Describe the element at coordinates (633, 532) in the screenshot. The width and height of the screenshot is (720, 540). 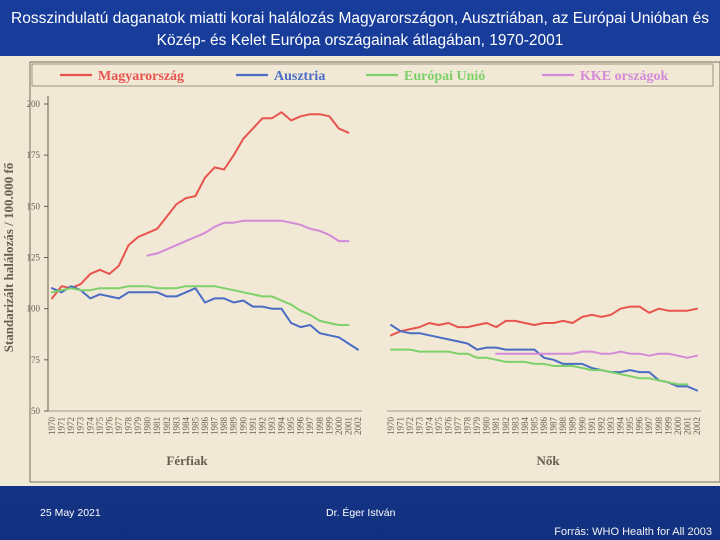
I see `footer-source: Forrás: WHO Health for All 2003` at that location.